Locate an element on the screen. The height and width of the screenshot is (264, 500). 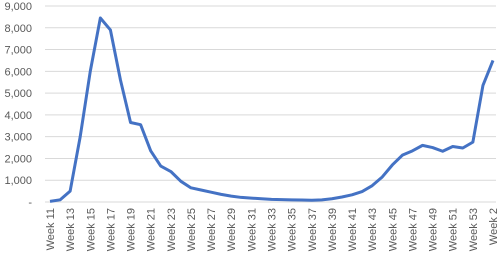
y-tick-label: 2,000 is located at coordinates (18, 159).